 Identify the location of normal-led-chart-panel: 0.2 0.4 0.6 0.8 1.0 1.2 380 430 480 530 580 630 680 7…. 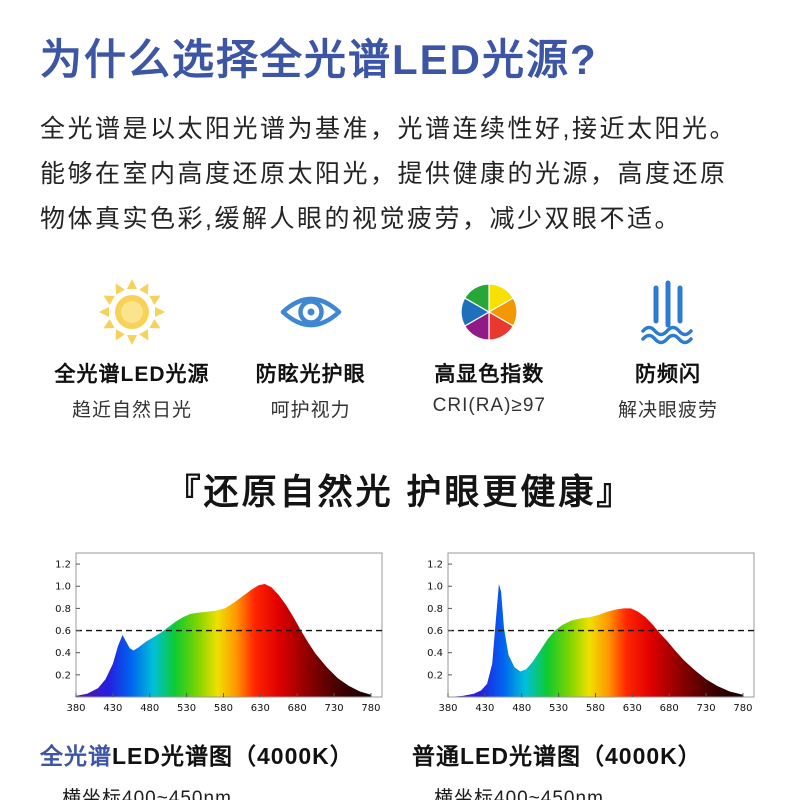
(586, 673).